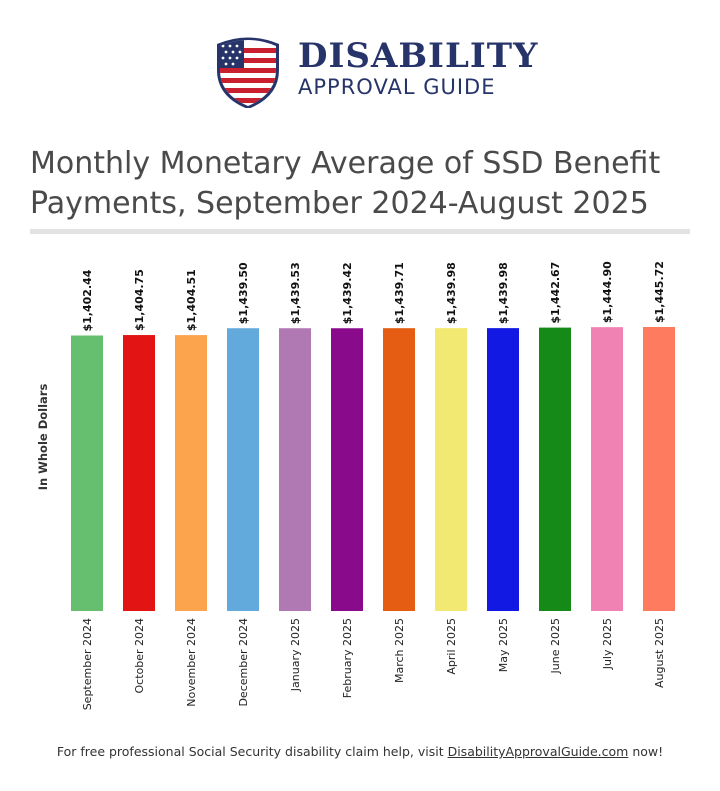 The height and width of the screenshot is (791, 720). Describe the element at coordinates (295, 469) in the screenshot. I see `bar-january-2025` at that location.